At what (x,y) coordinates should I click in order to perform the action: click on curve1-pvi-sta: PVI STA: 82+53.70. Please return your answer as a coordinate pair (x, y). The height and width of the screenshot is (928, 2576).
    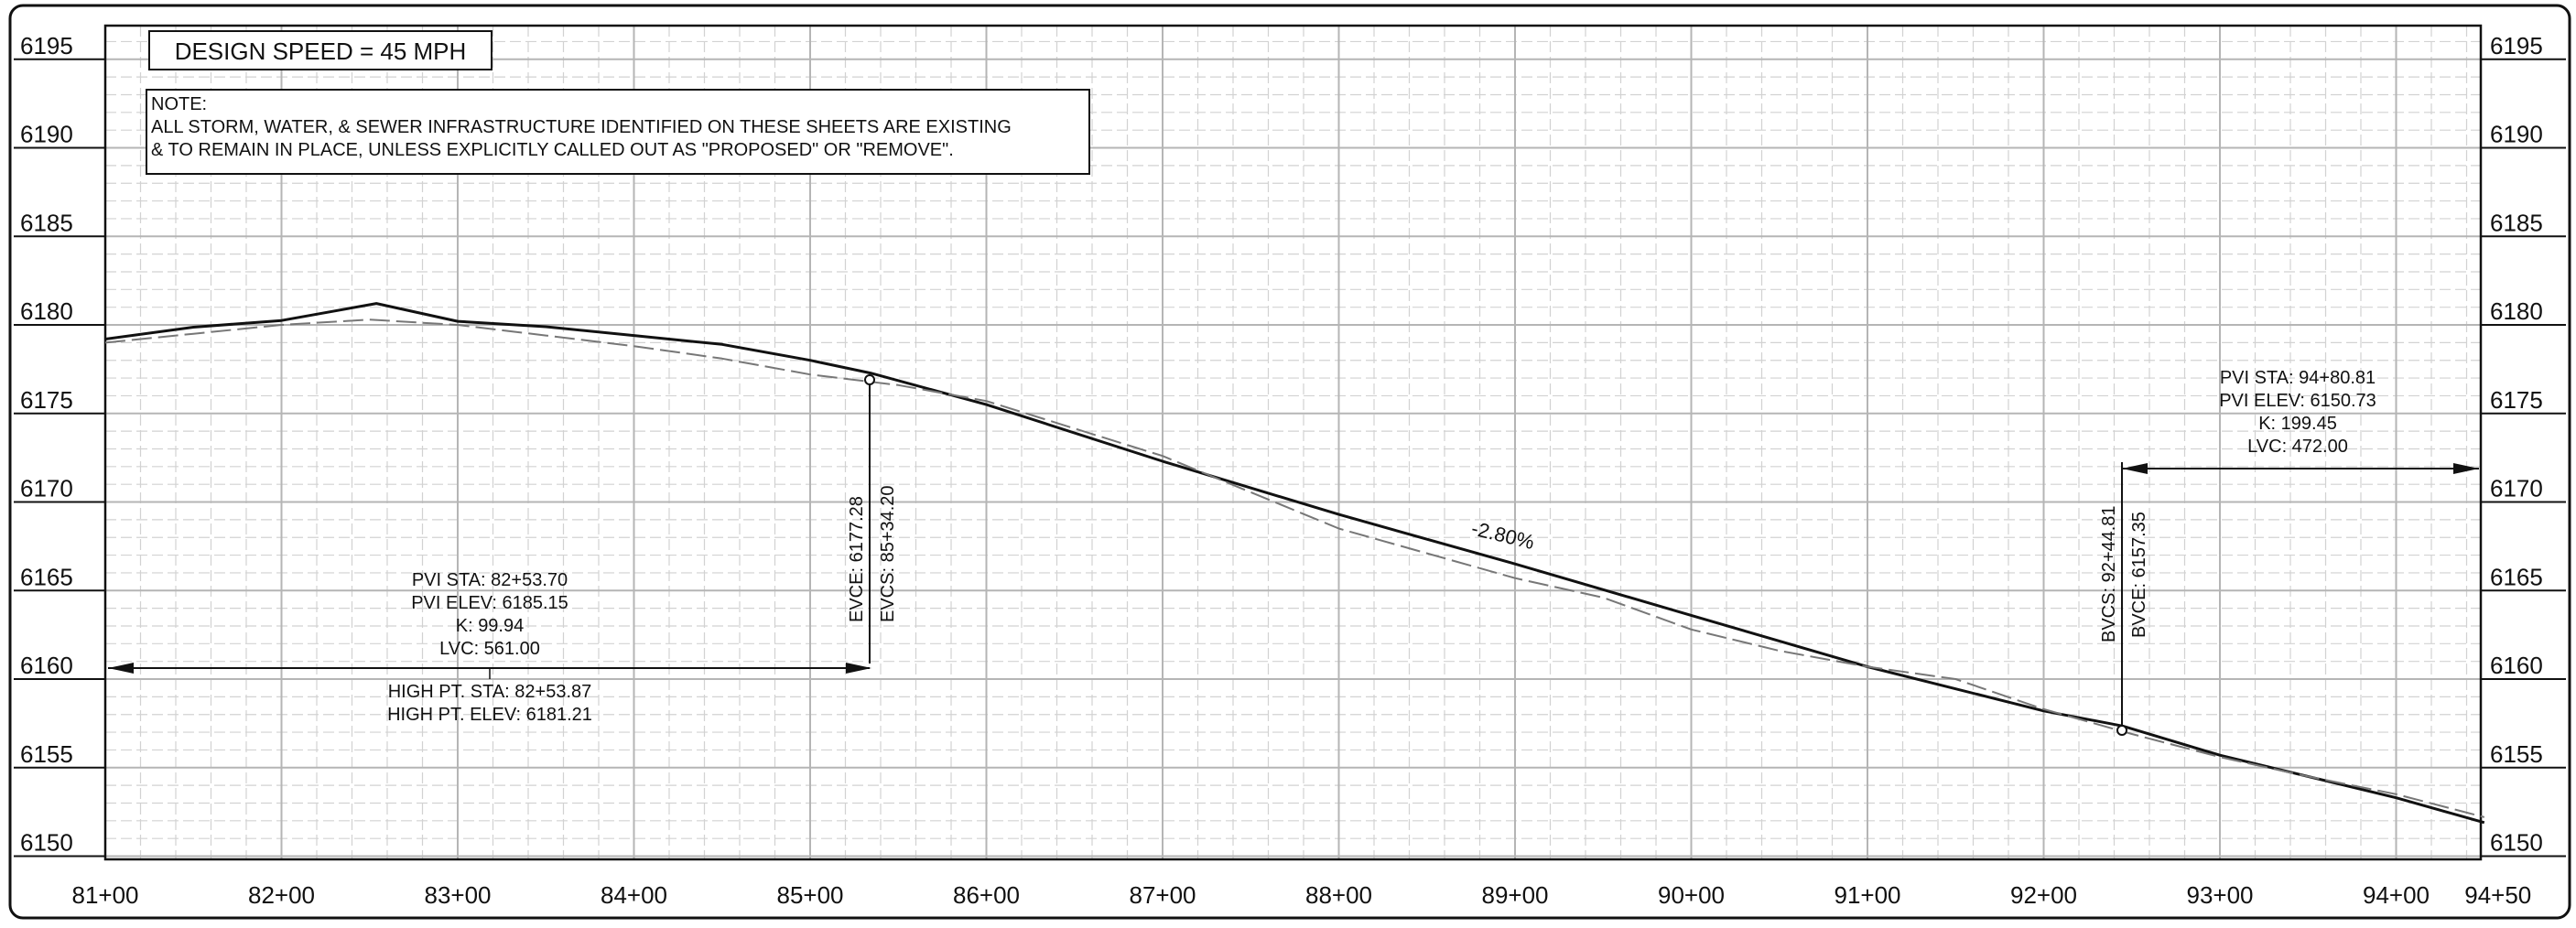
    Looking at the image, I should click on (490, 580).